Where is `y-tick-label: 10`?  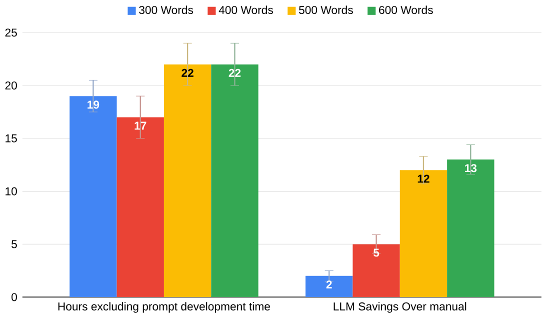 y-tick-label: 10 is located at coordinates (11, 191).